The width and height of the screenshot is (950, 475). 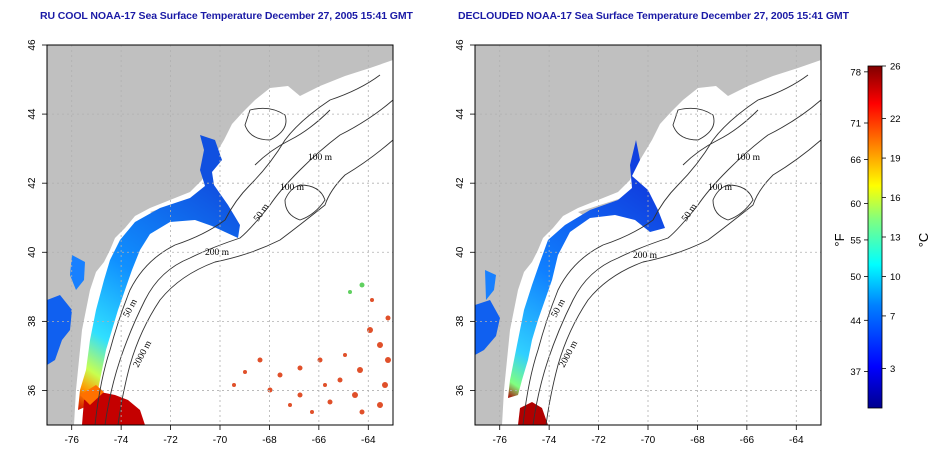 What do you see at coordinates (892, 369) in the screenshot?
I see `colorbar-celsius-label: 3` at bounding box center [892, 369].